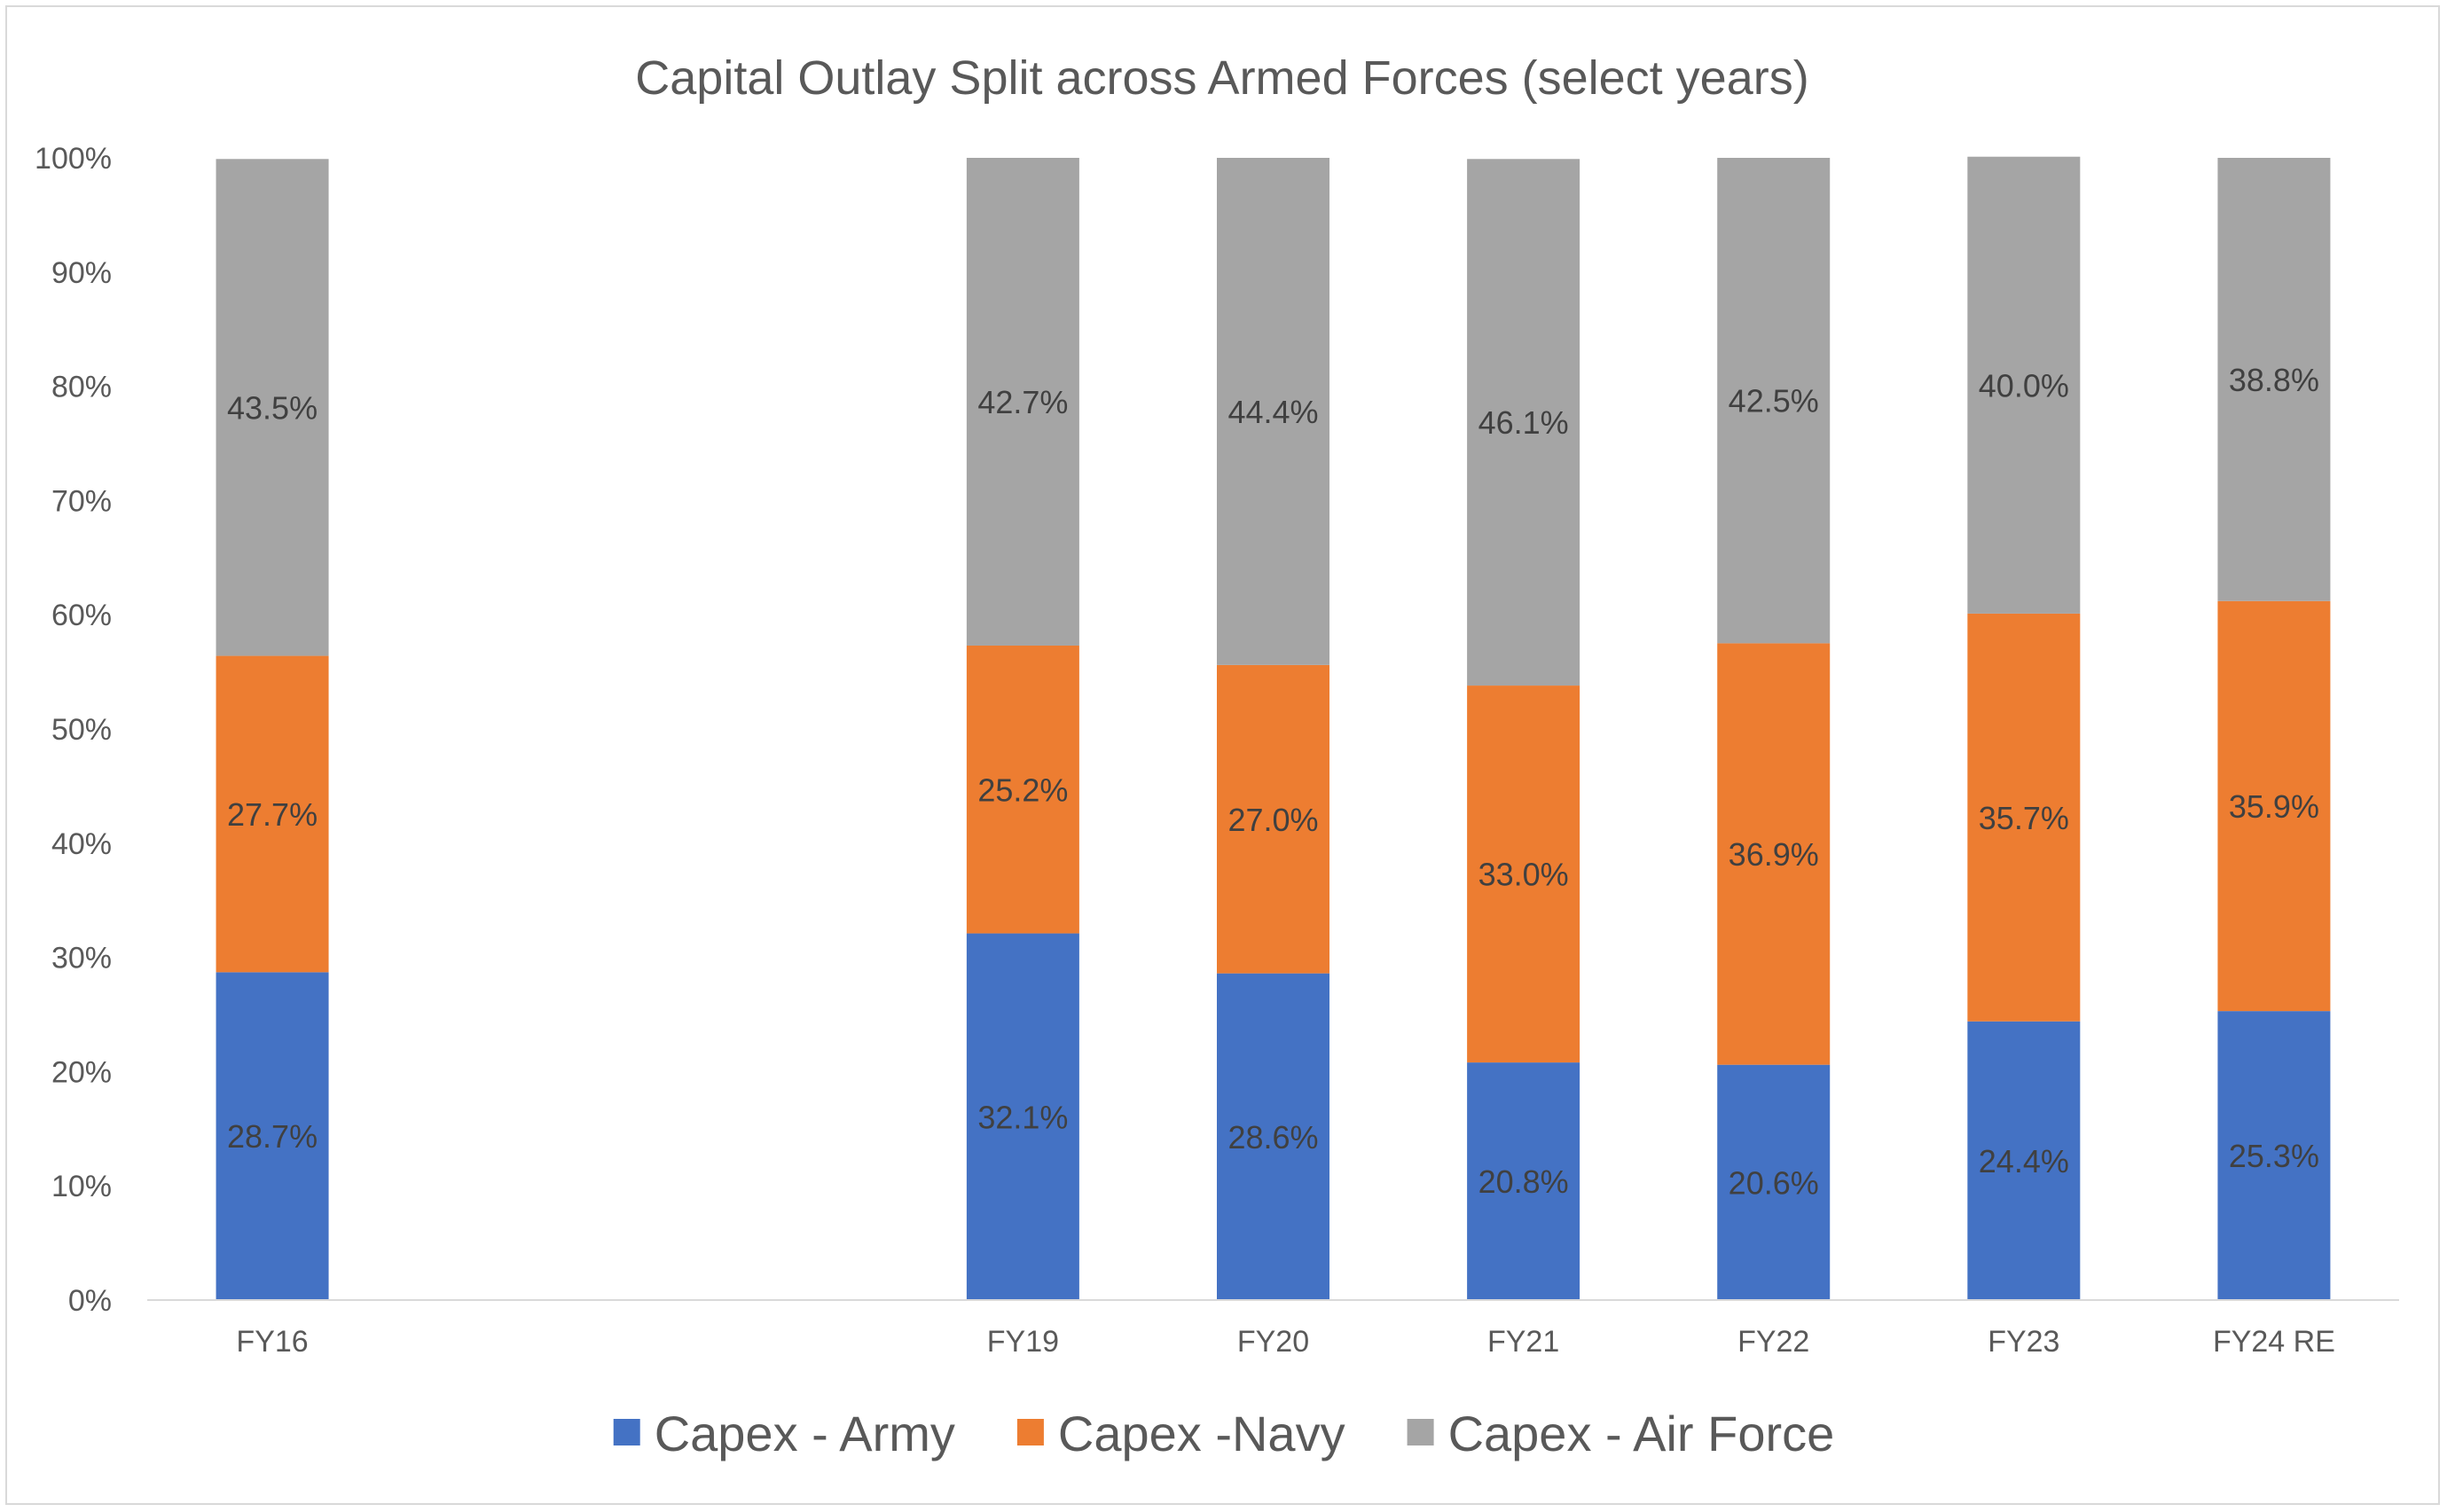 The image size is (2447, 1512). I want to click on data-label: 43.5%, so click(272, 407).